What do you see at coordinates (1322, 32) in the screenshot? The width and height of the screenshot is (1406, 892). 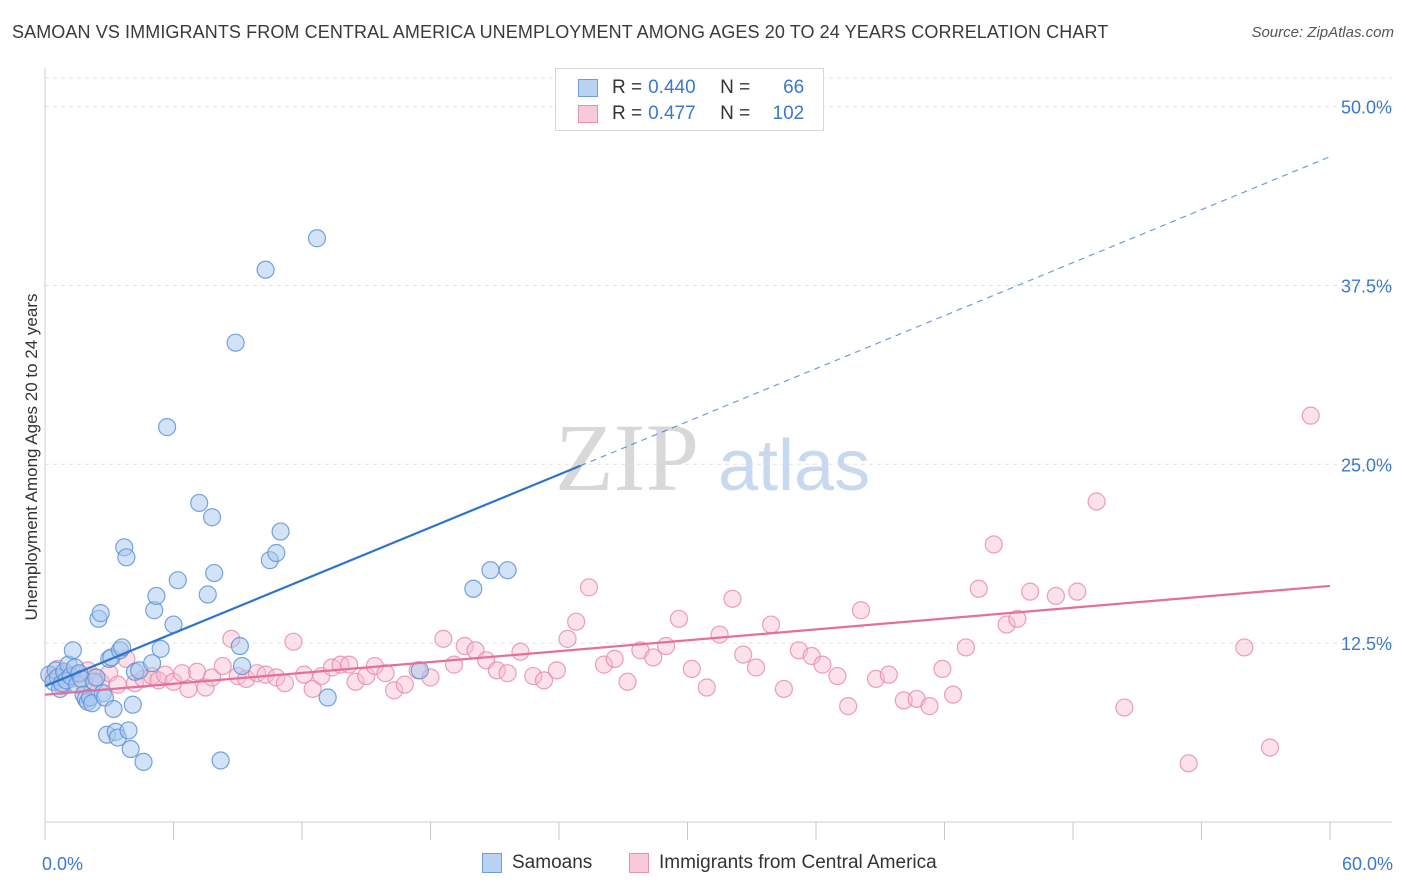 I see `source-credit: Source: ZipAtlas.com` at bounding box center [1322, 32].